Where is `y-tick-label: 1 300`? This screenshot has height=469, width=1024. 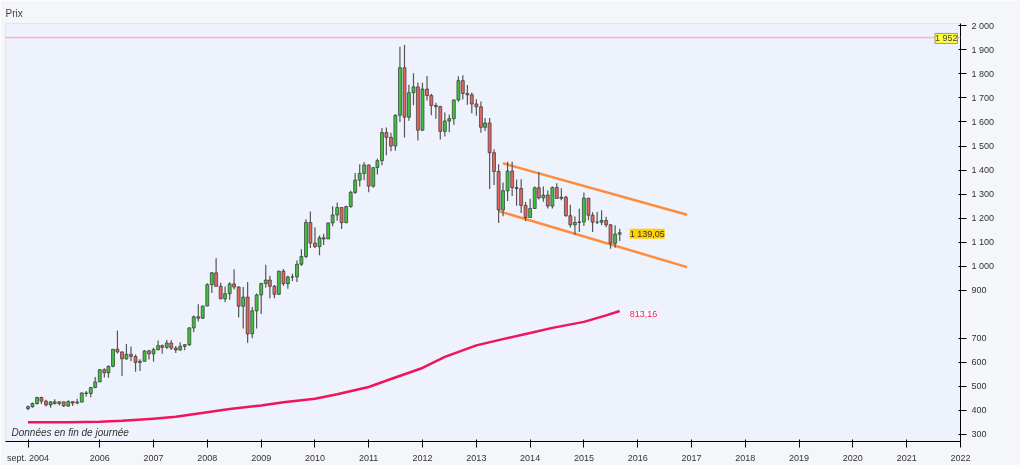 y-tick-label: 1 300 is located at coordinates (983, 194).